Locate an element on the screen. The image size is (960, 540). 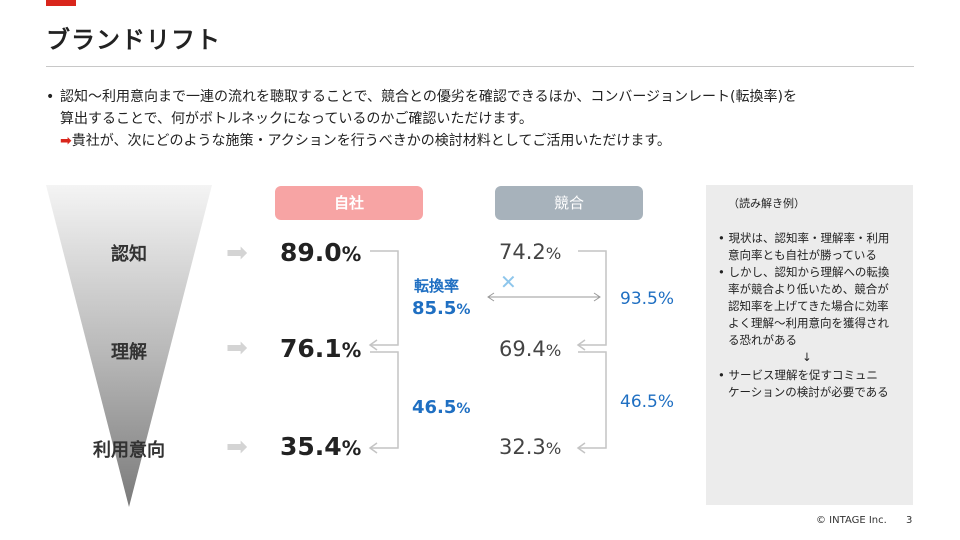
self-awareness-value: 89.0% is located at coordinates (321, 252).